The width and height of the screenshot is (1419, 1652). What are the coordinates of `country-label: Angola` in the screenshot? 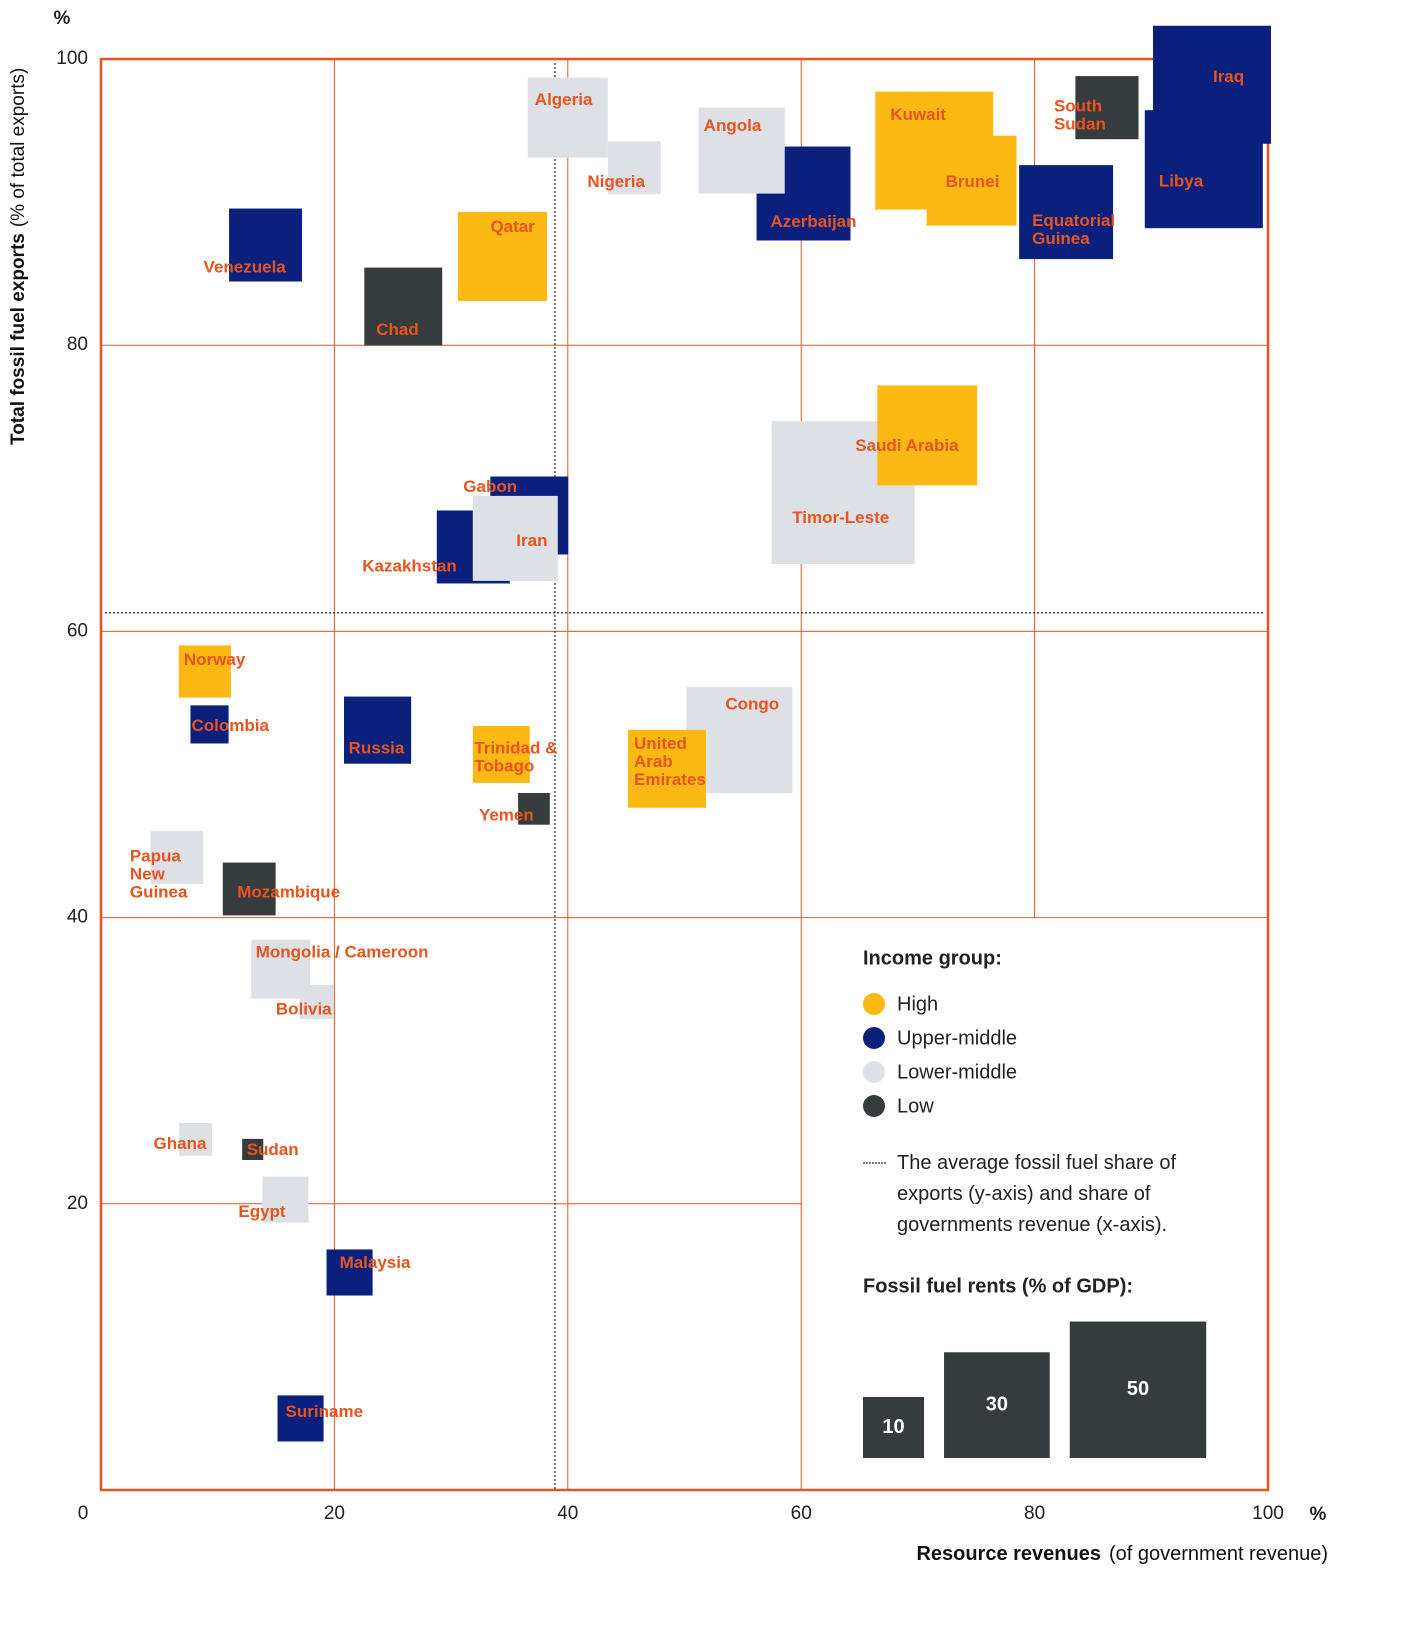 It's located at (733, 125).